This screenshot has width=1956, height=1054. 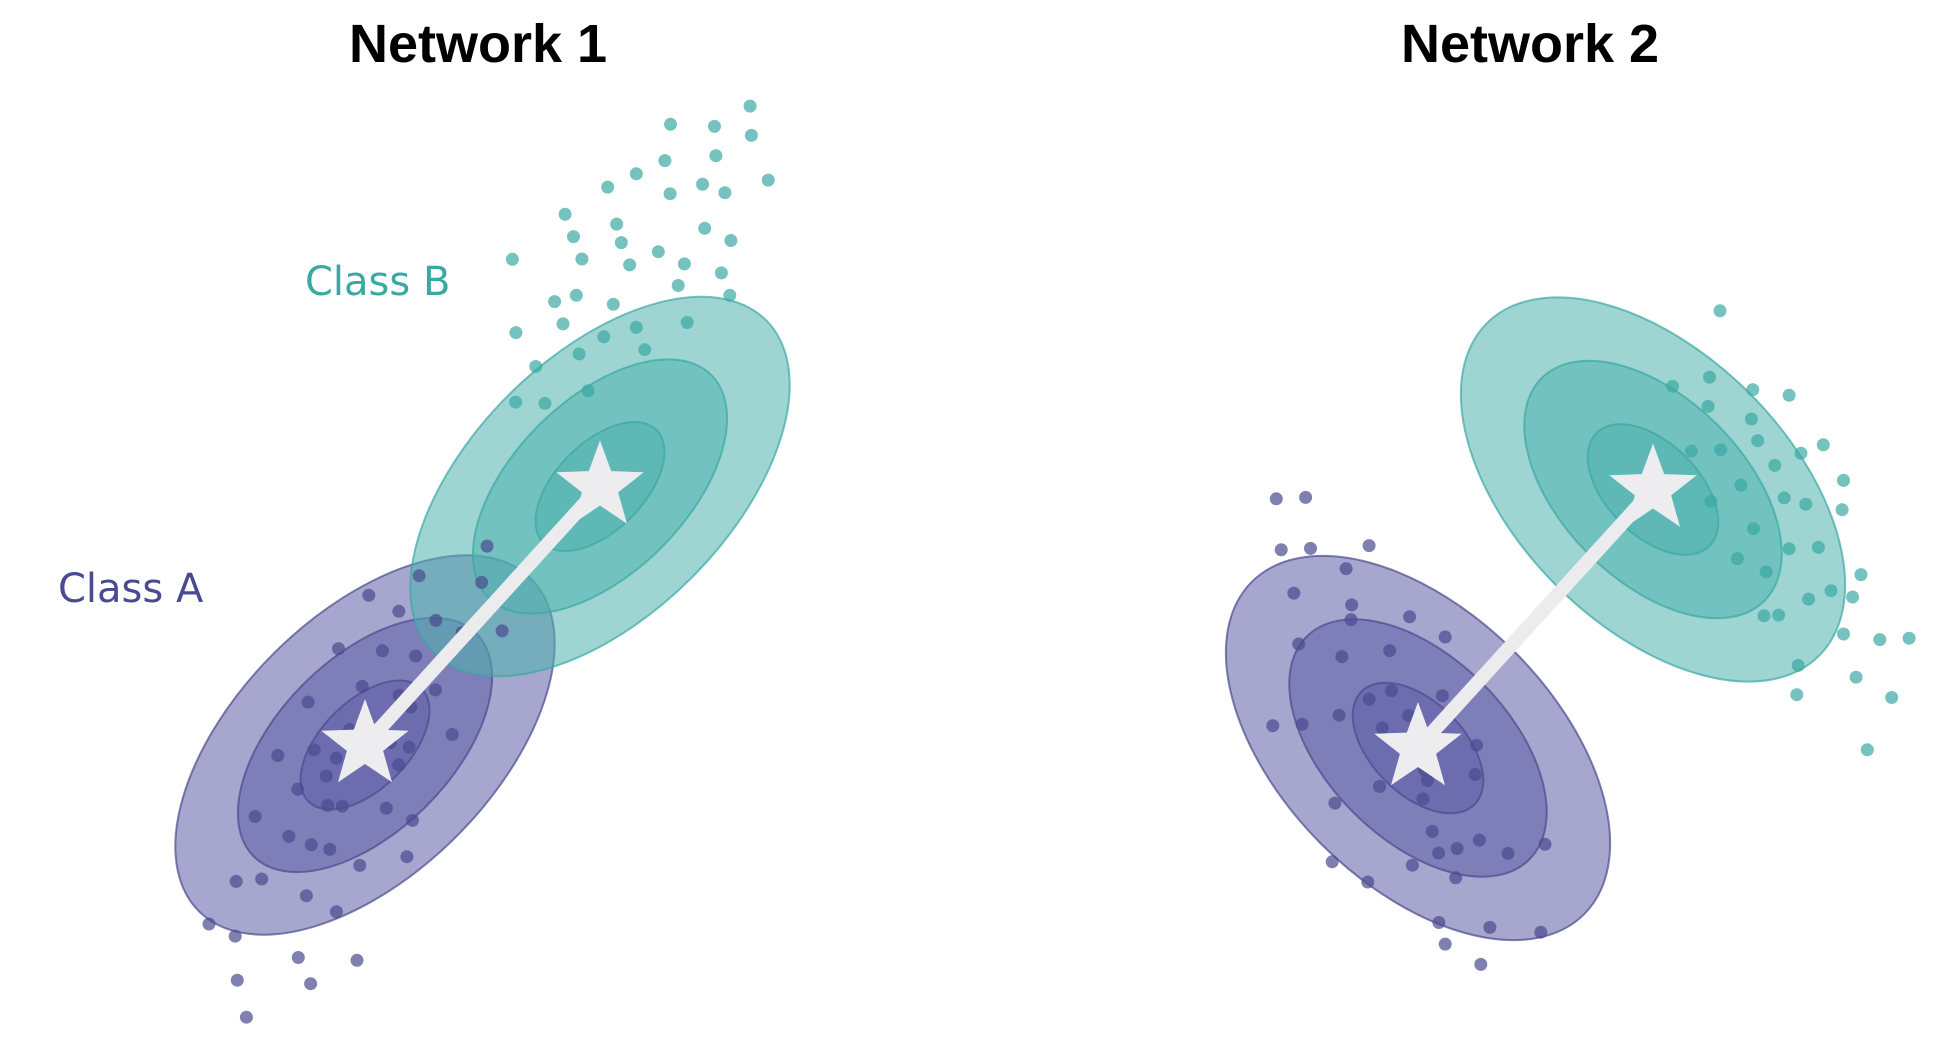 I want to click on panel-title-network-1: Network 1, so click(x=478, y=44).